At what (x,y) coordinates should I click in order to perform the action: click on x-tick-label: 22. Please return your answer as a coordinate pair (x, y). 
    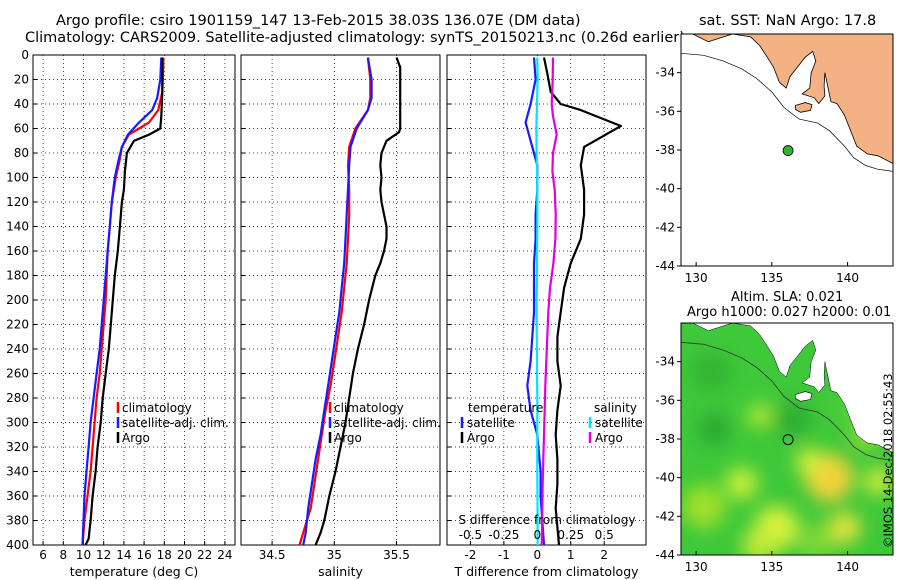
    Looking at the image, I should click on (204, 555).